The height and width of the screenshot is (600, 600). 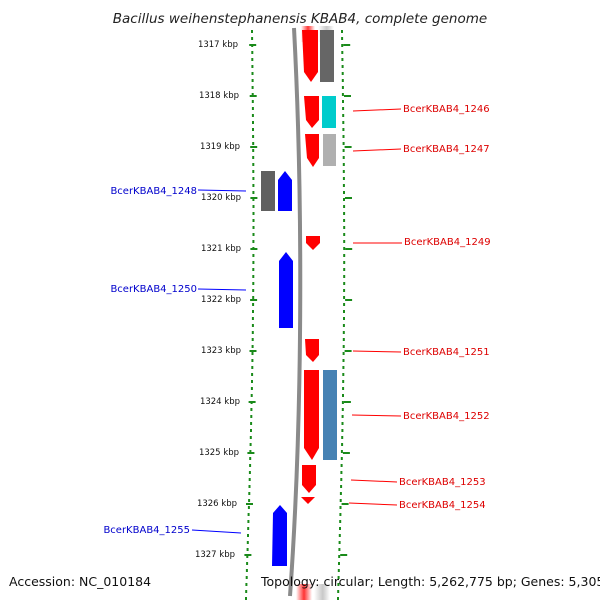 I want to click on scale-label: 1318 kbp, so click(x=219, y=96).